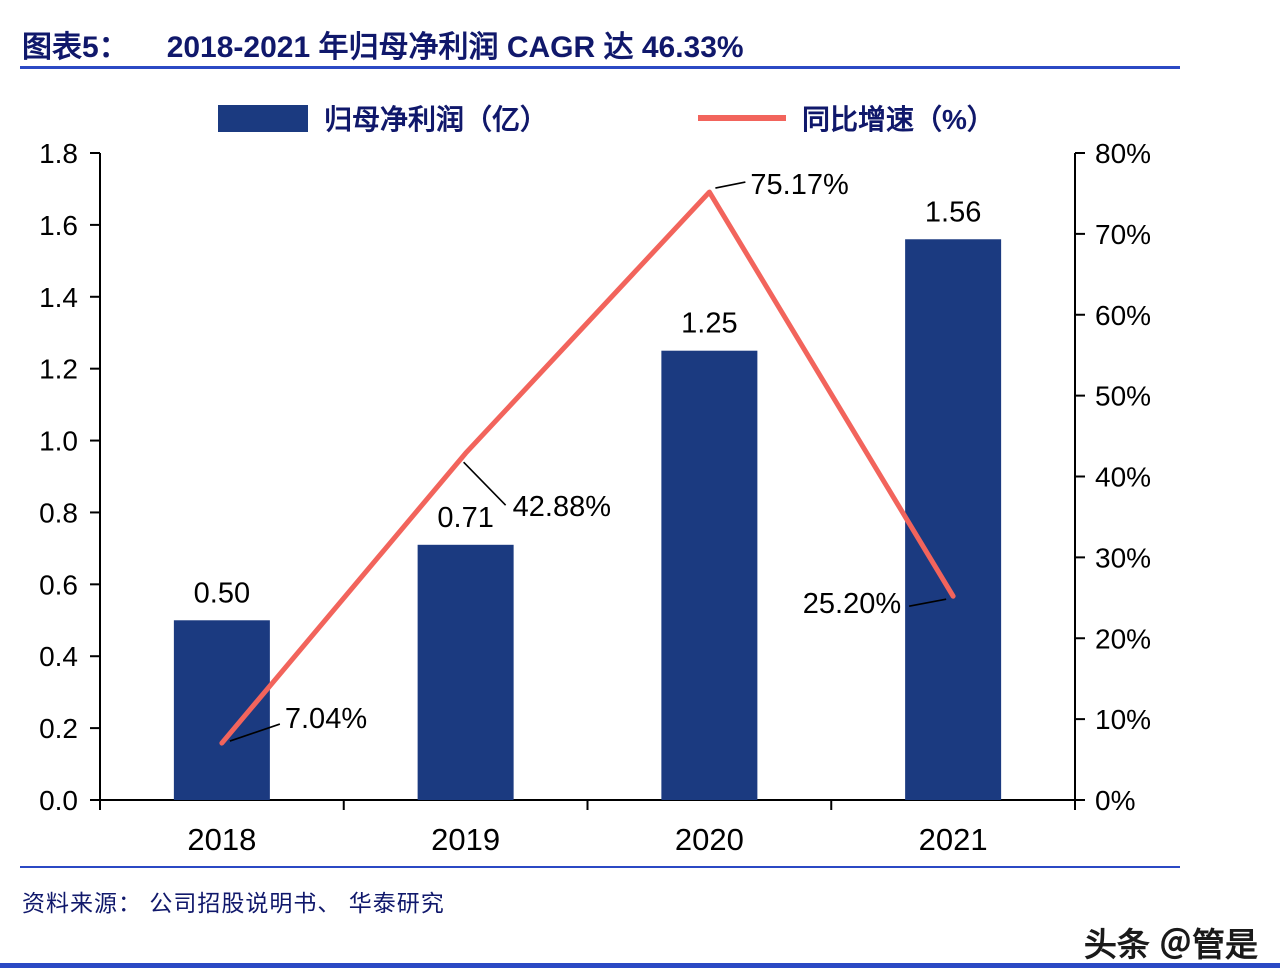  Describe the element at coordinates (709, 839) in the screenshot. I see `x-category-label: 2020` at that location.